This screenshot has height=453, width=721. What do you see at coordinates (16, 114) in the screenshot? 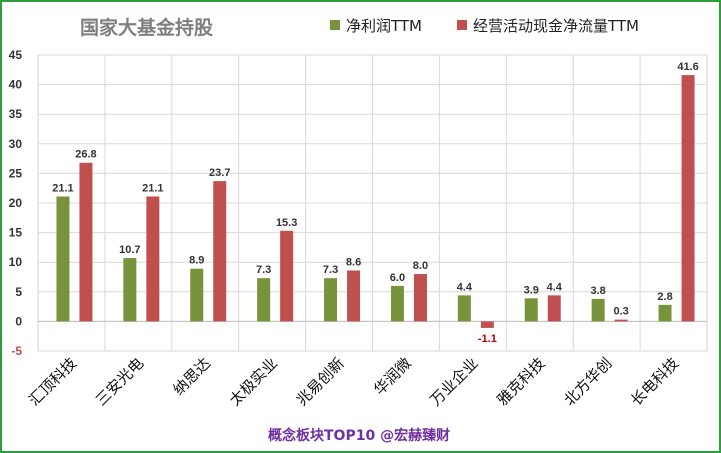
I see `y-tick-label: 35` at bounding box center [16, 114].